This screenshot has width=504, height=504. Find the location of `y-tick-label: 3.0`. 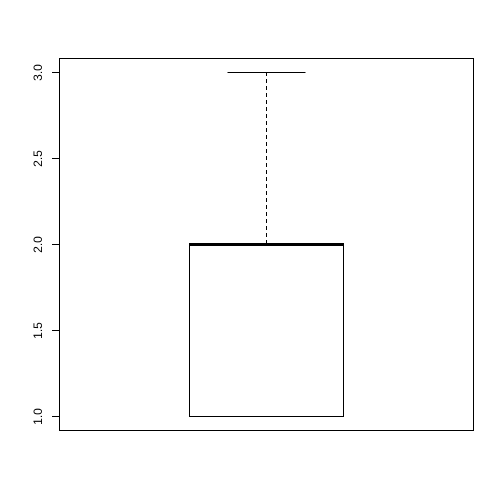

y-tick-label: 3.0 is located at coordinates (38, 72).